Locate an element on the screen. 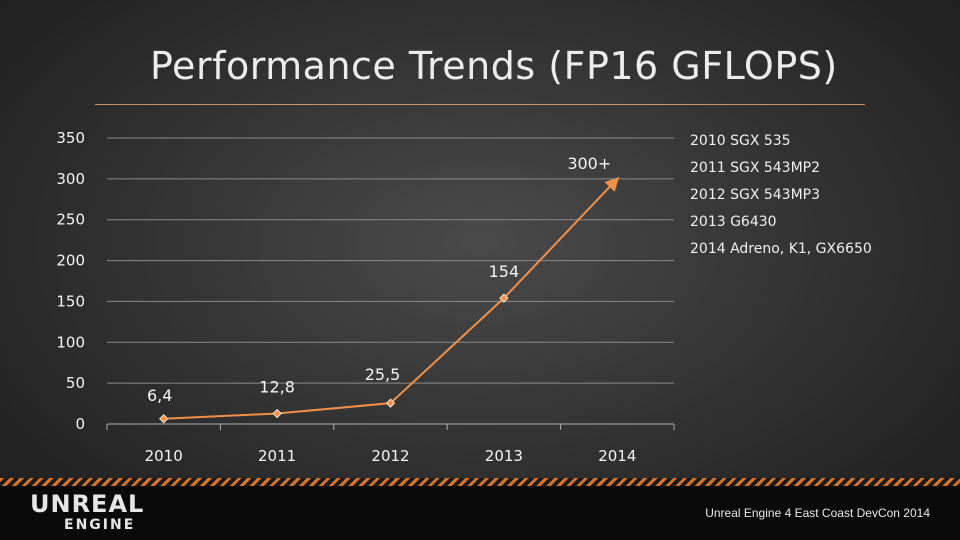 This screenshot has width=960, height=540. footer-caption: Unreal Engine 4 East Coast DevCon 2014 is located at coordinates (817, 513).